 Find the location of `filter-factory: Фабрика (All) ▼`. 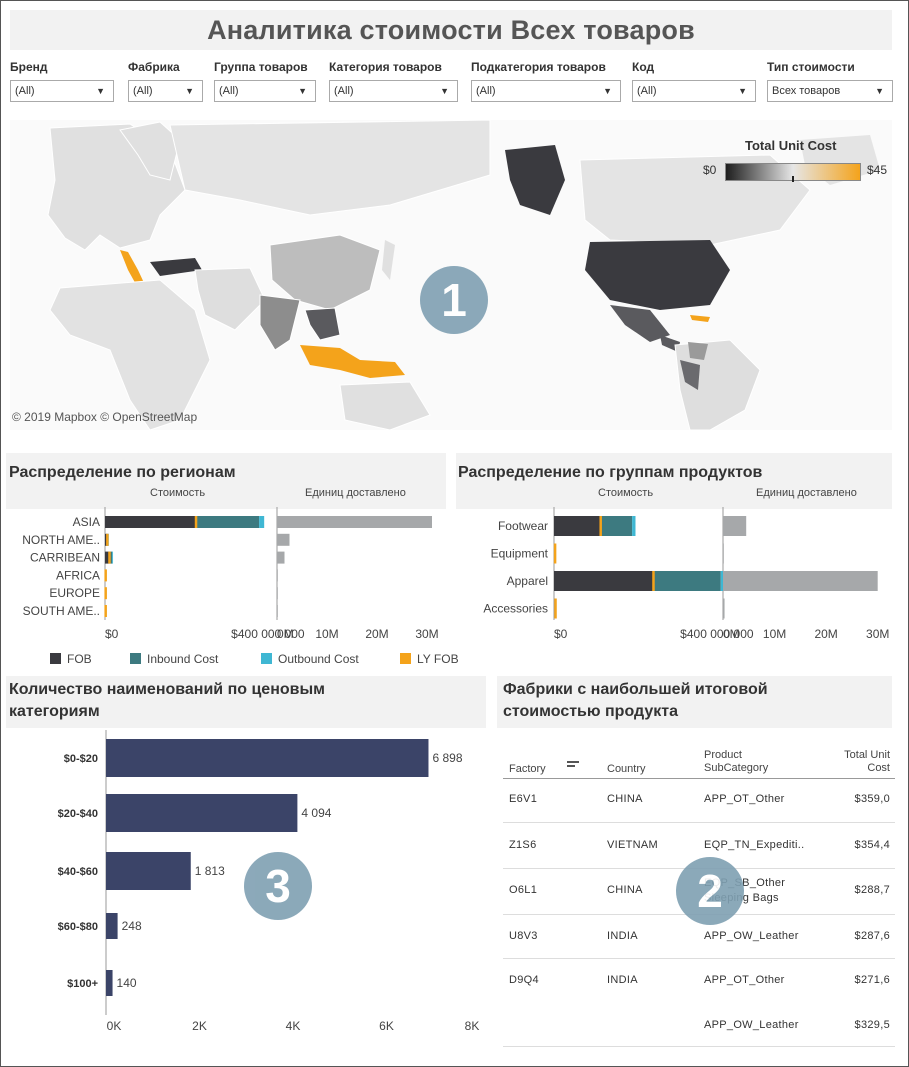

filter-factory: Фабрика (All) ▼ is located at coordinates (165, 81).